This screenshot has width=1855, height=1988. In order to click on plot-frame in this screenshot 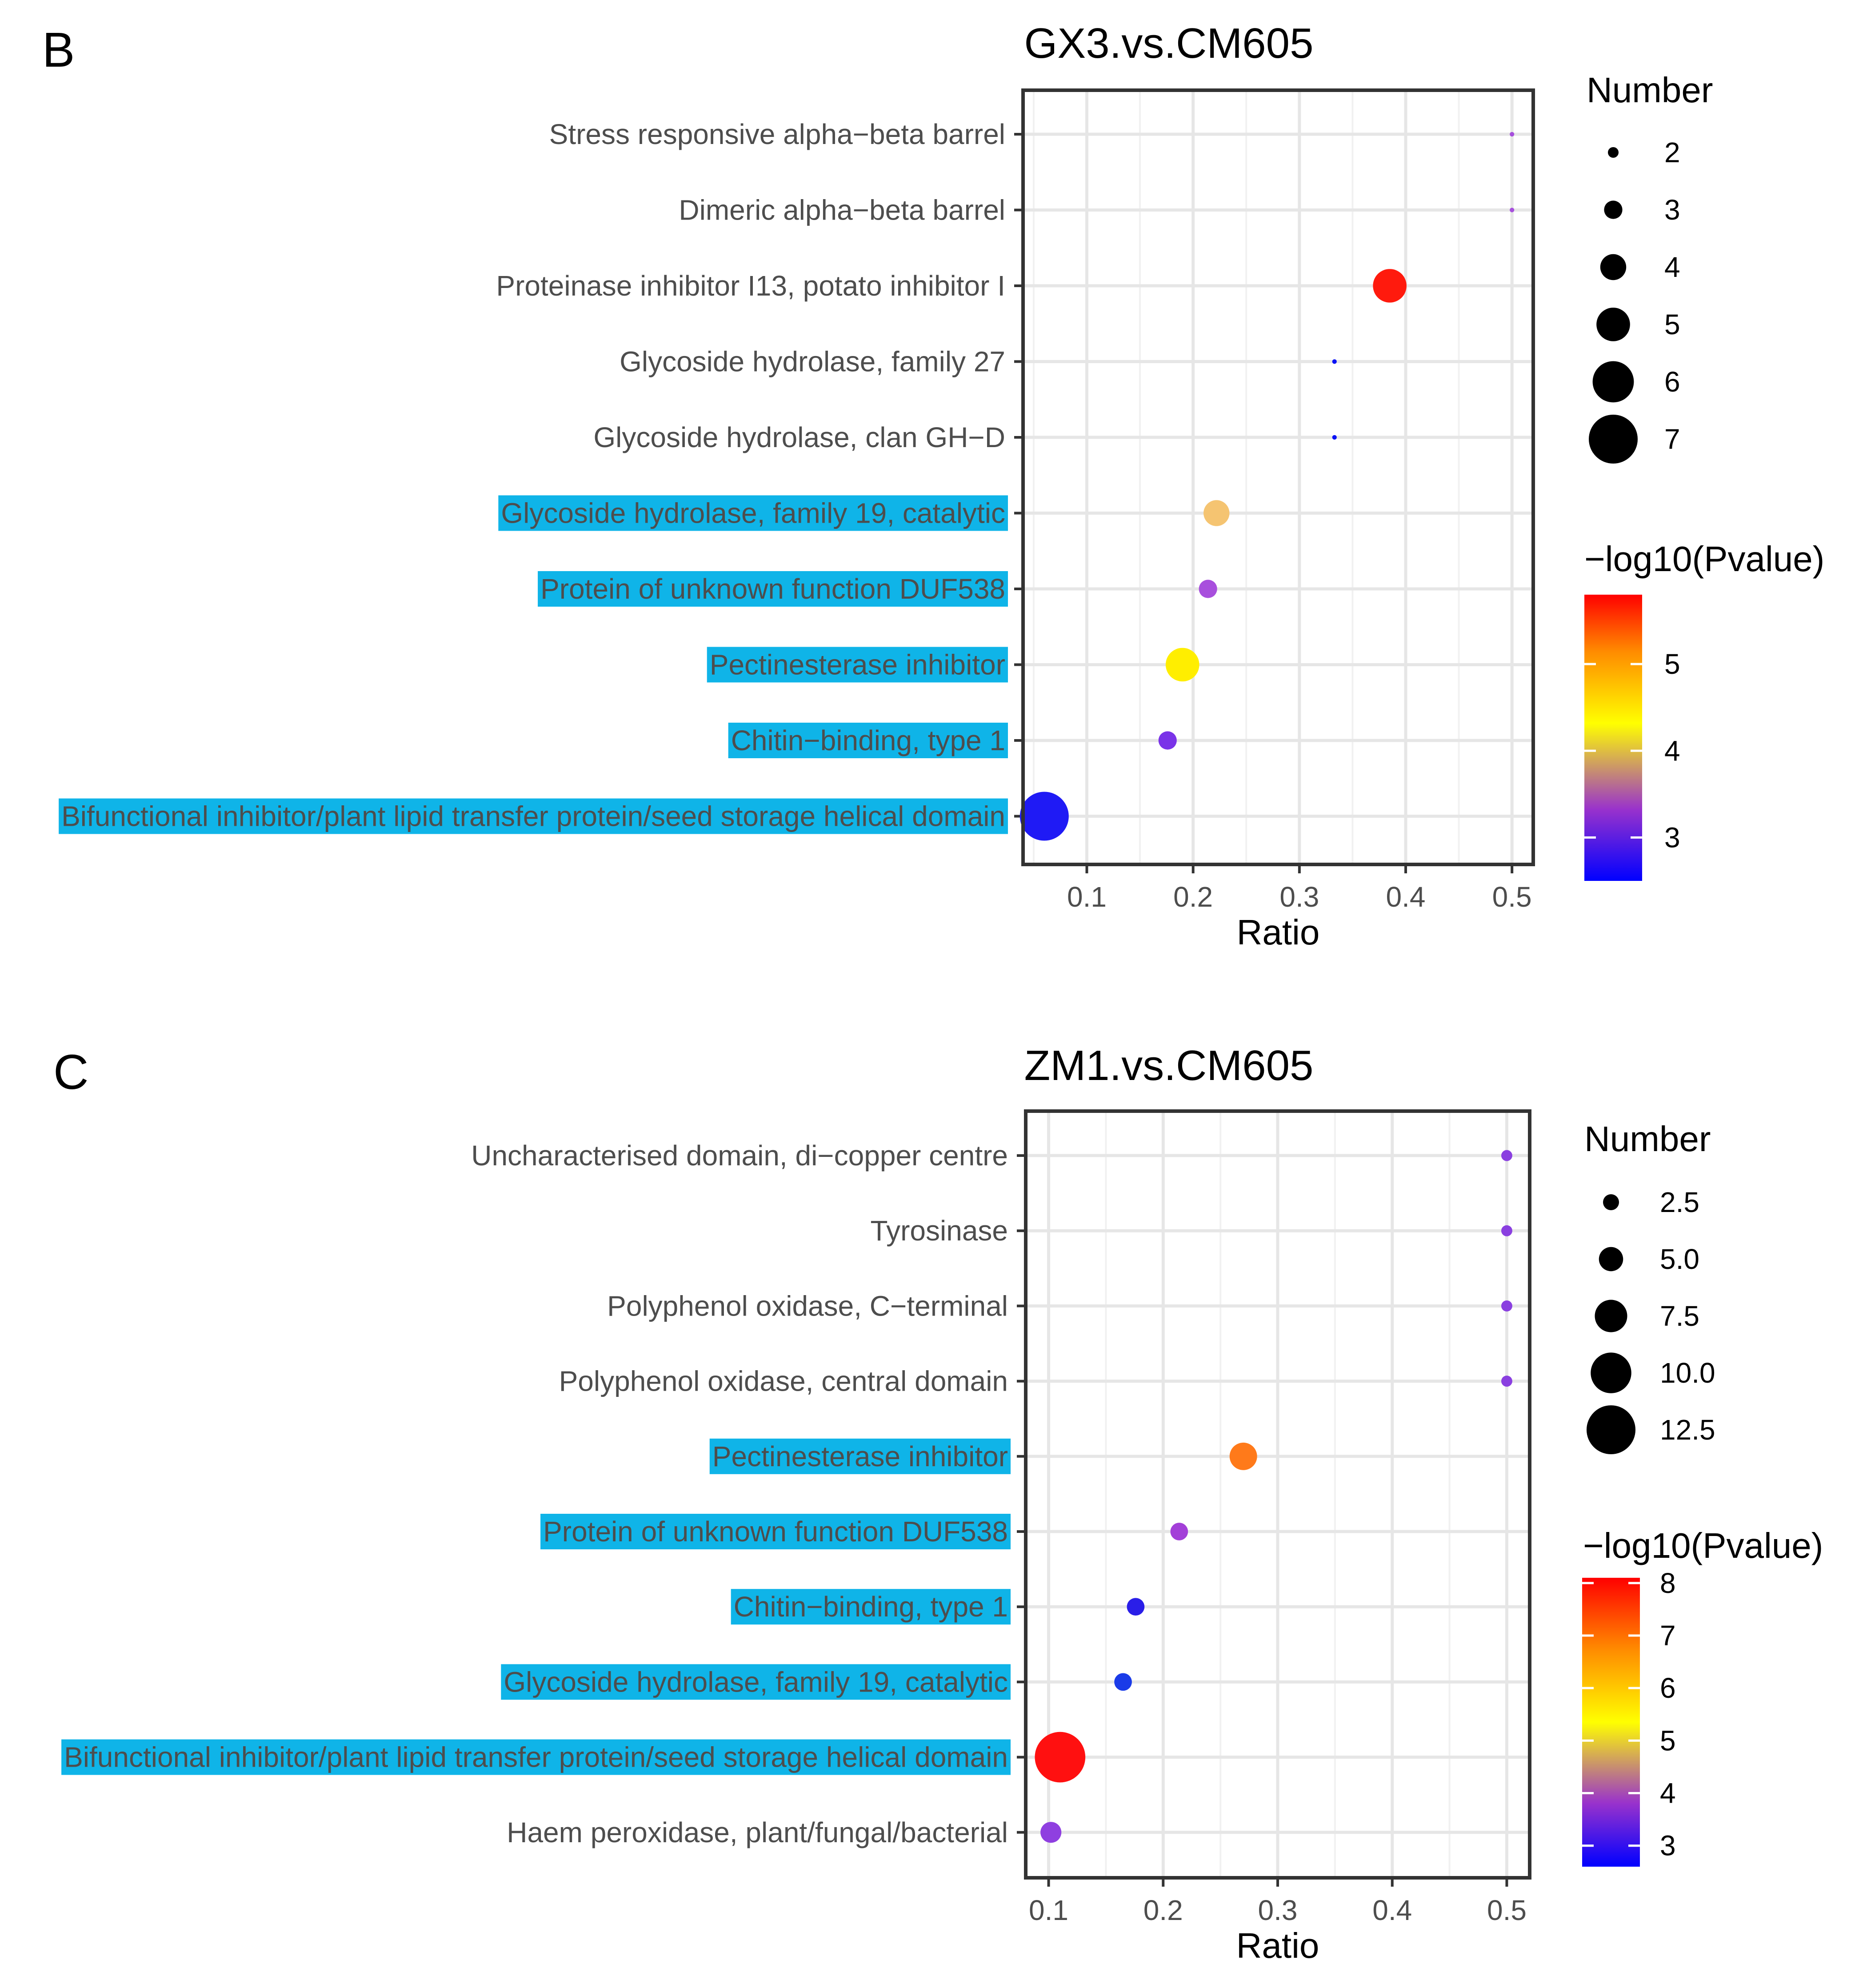, I will do `click(1278, 477)`.